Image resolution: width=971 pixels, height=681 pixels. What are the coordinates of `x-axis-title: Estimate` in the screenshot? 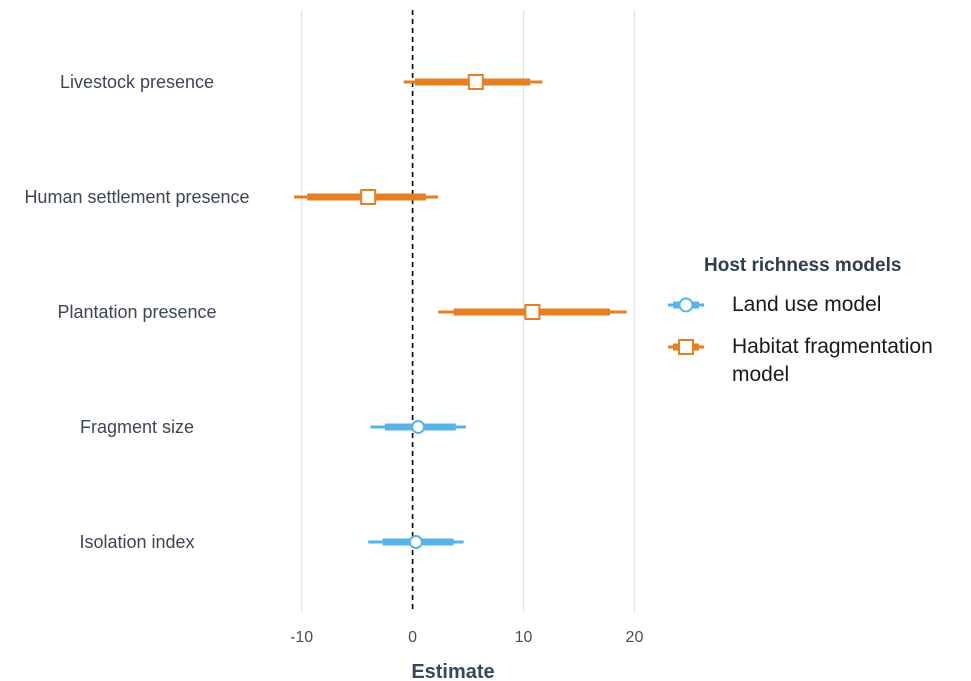 It's located at (452, 671).